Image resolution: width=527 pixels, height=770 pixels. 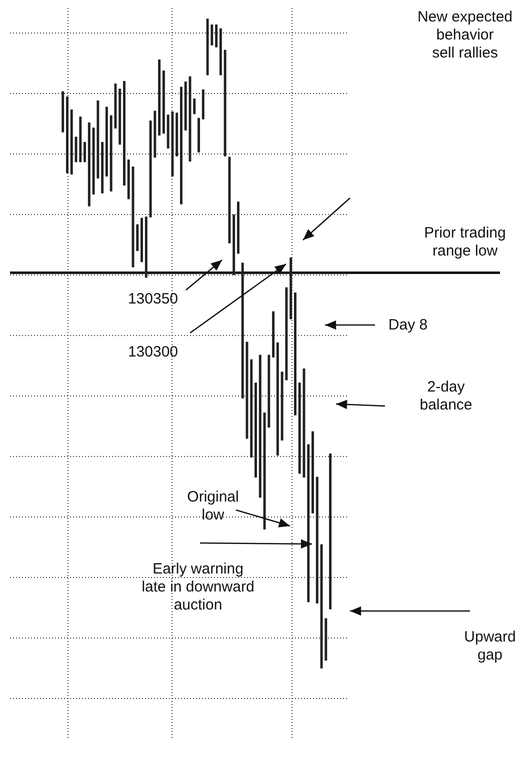 What do you see at coordinates (198, 587) in the screenshot?
I see `annotation: Early warning late in downward auction` at bounding box center [198, 587].